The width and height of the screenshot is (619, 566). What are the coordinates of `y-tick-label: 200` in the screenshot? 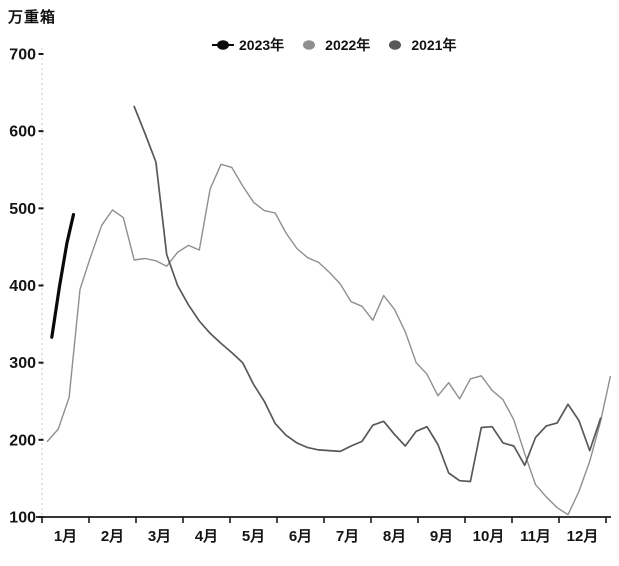 It's located at (22, 440).